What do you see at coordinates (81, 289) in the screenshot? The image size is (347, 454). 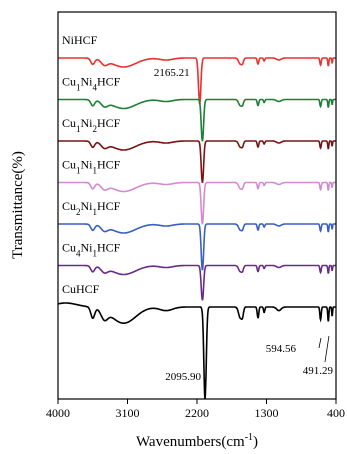 I see `series-label: CuHCF` at bounding box center [81, 289].